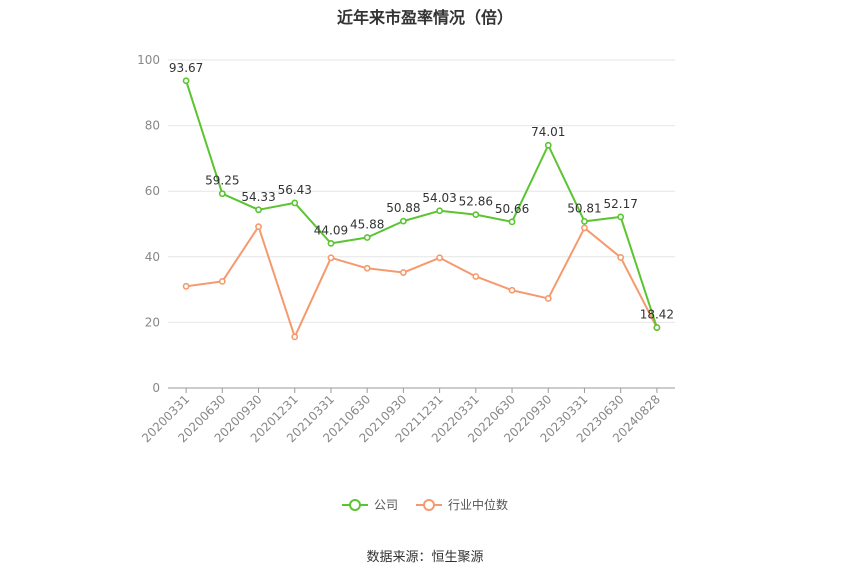  What do you see at coordinates (421, 281) in the screenshot?
I see `series-line-industry-median` at bounding box center [421, 281].